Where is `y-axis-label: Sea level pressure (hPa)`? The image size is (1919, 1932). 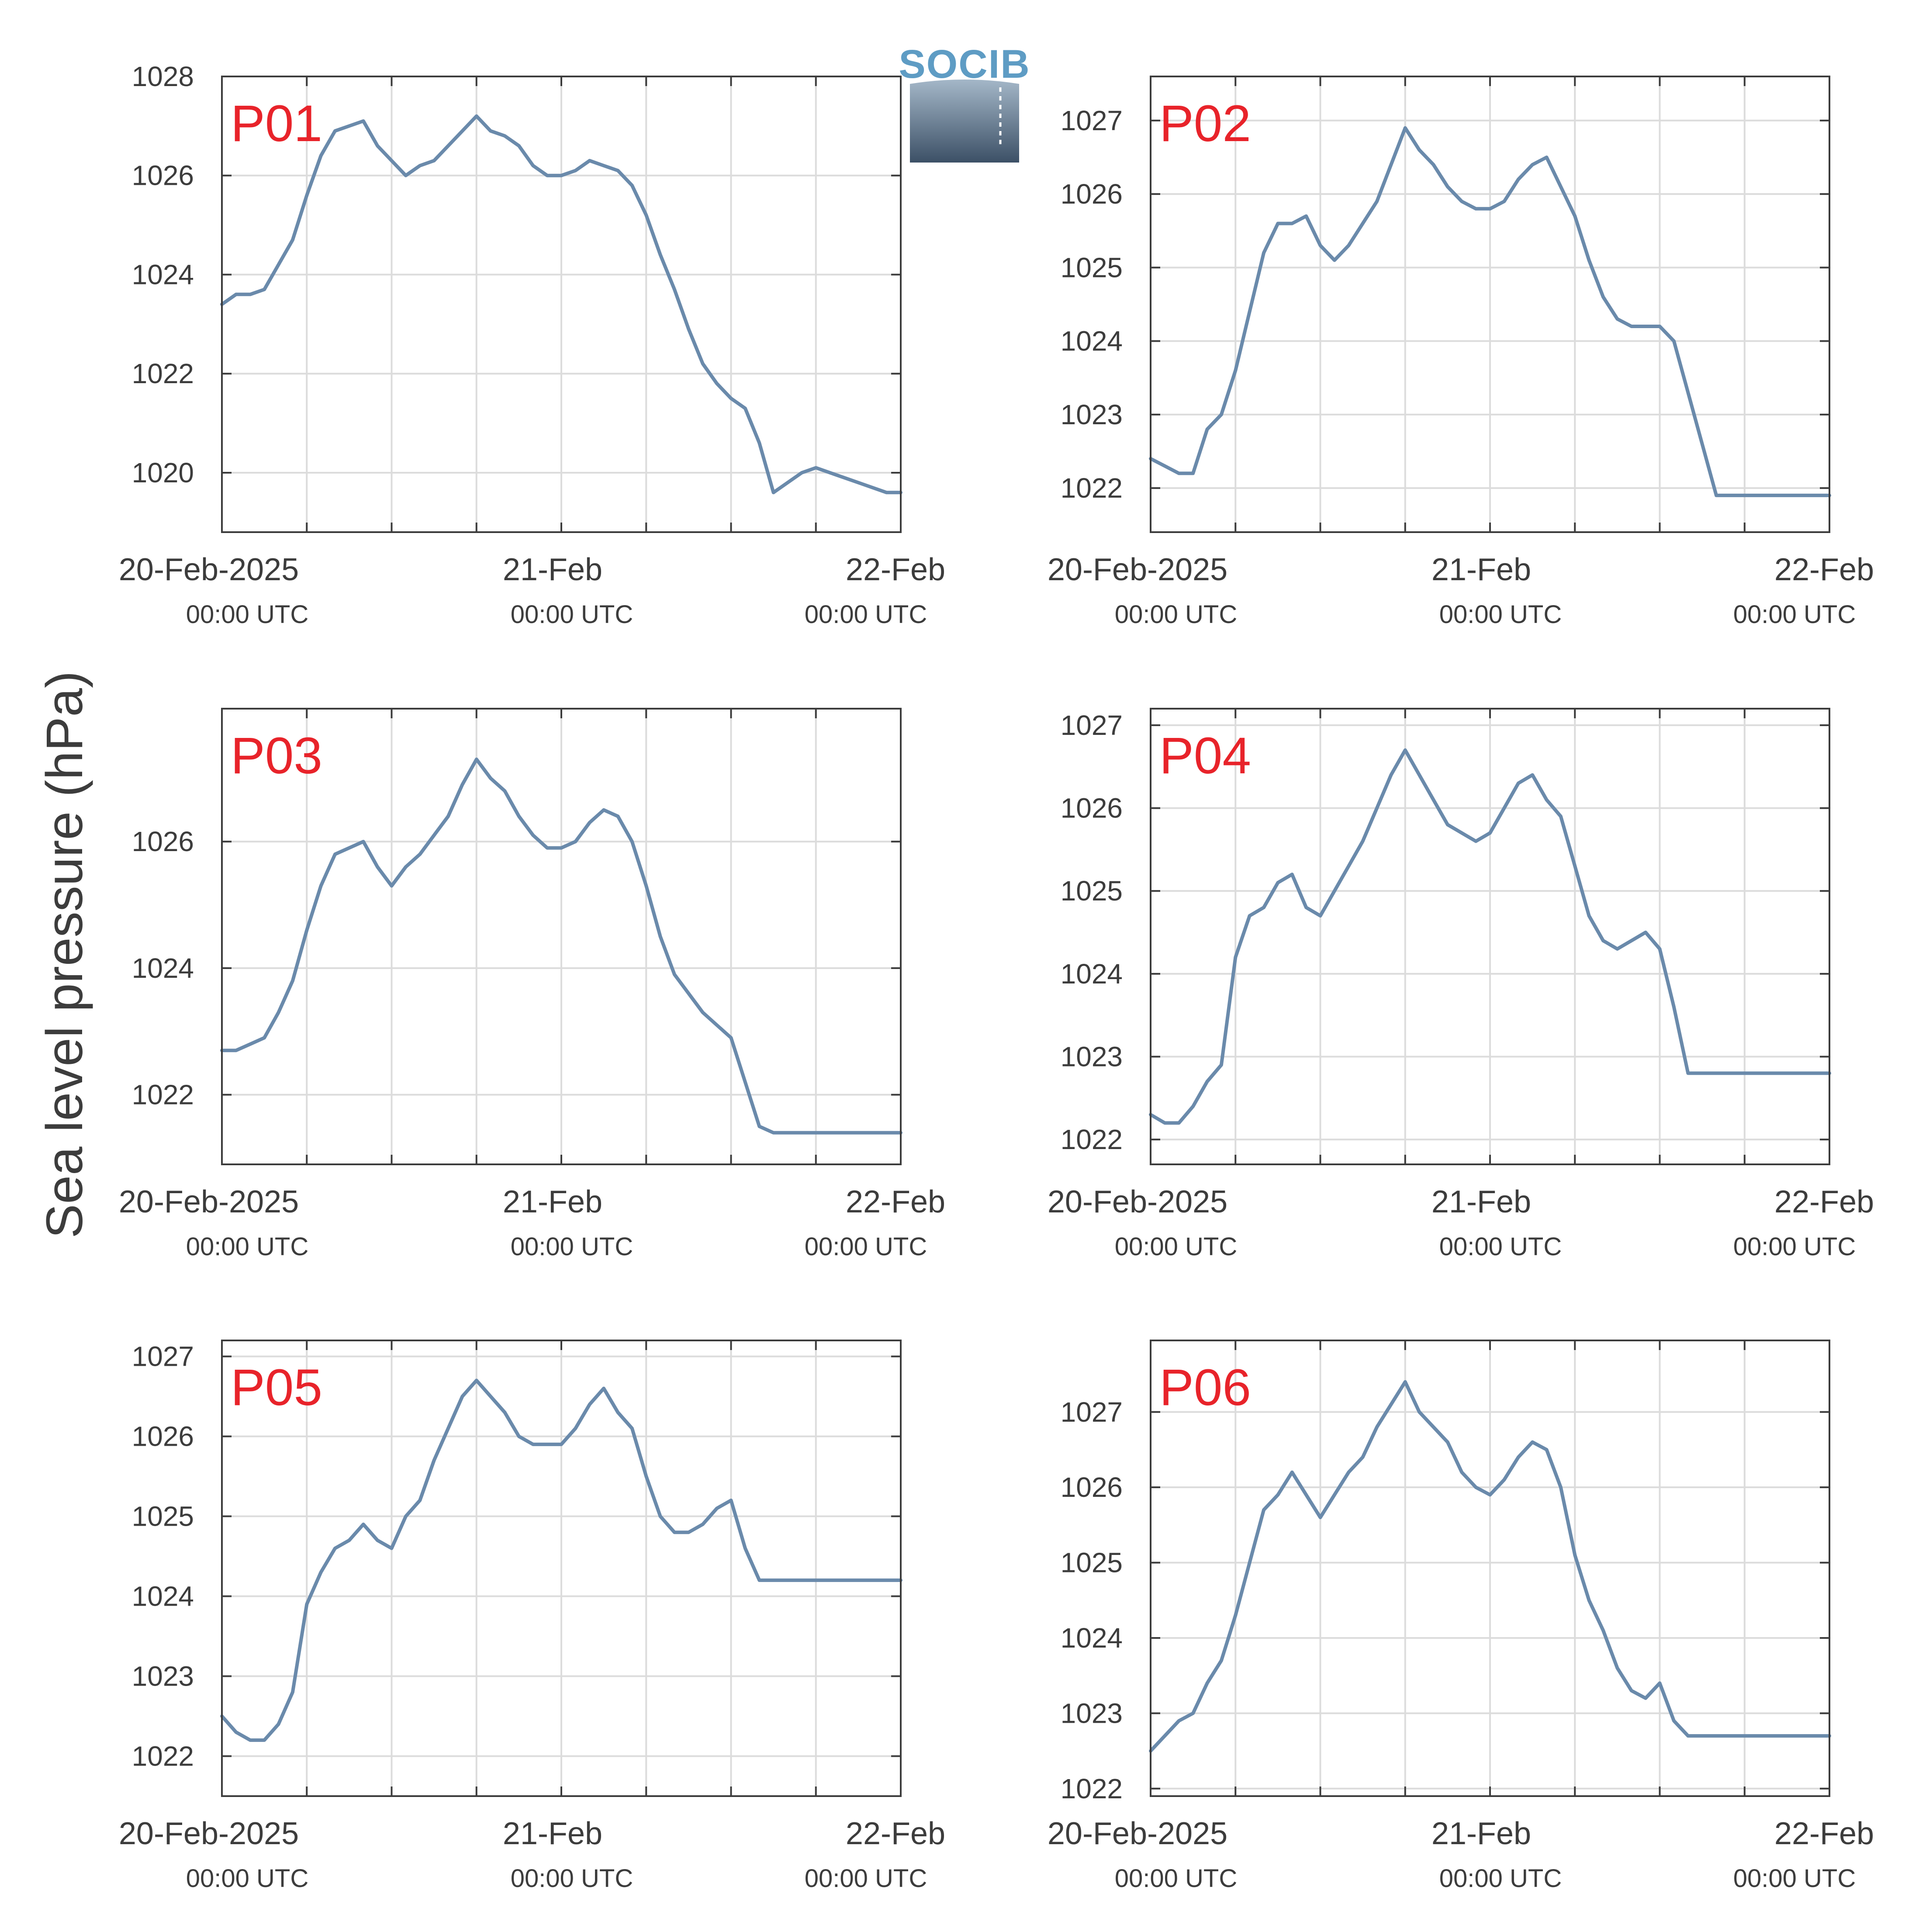 y-axis-label: Sea level pressure (hPa) is located at coordinates (64, 955).